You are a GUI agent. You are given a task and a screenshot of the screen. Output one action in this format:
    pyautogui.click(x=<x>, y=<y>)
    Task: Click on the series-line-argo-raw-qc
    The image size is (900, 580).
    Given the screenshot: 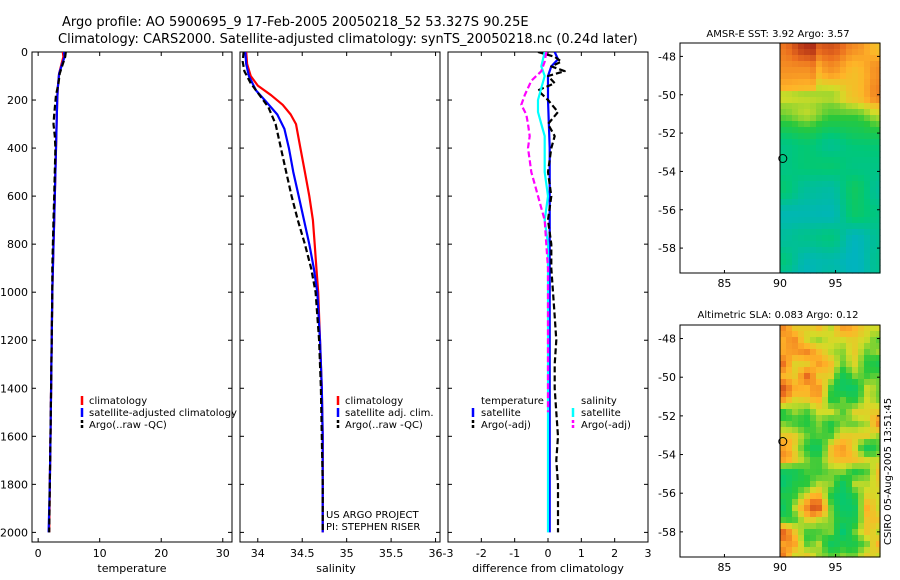 What is the action you would take?
    pyautogui.click(x=282, y=292)
    